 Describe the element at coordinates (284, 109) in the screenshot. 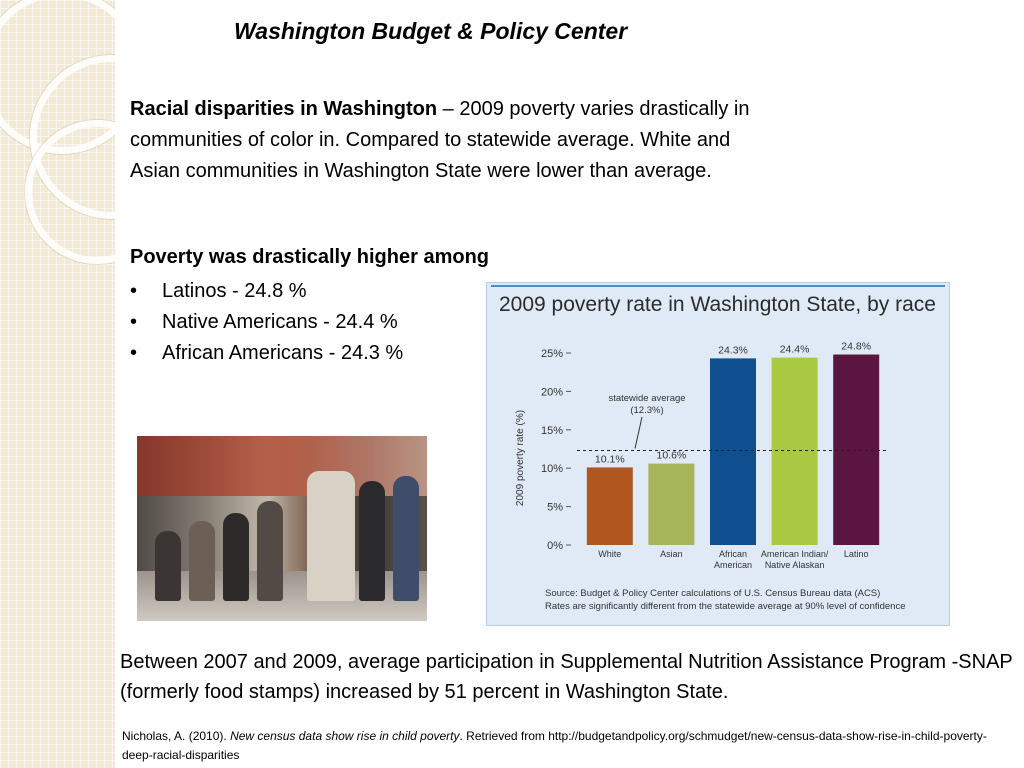

I see `intro-bold-lead: Racial disparities in Washington` at that location.